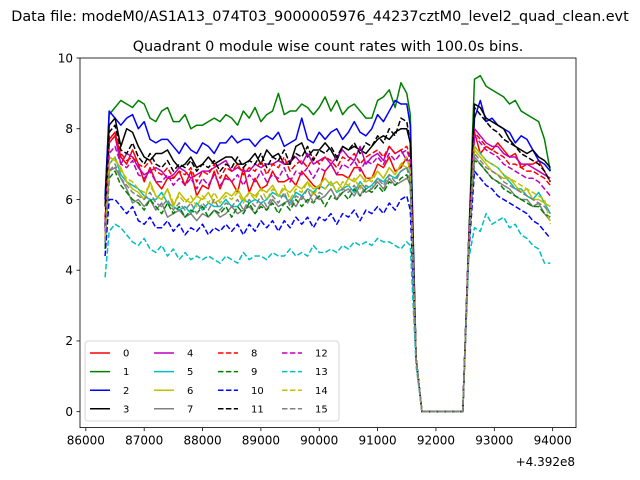 This screenshot has width=640, height=480. Describe the element at coordinates (321, 372) in the screenshot. I see `legend-label-13: 13` at that location.